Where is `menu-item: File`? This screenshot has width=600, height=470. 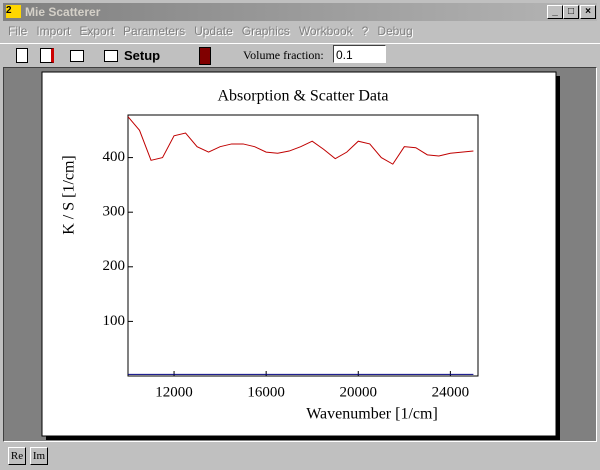 menu-item: File is located at coordinates (18, 31).